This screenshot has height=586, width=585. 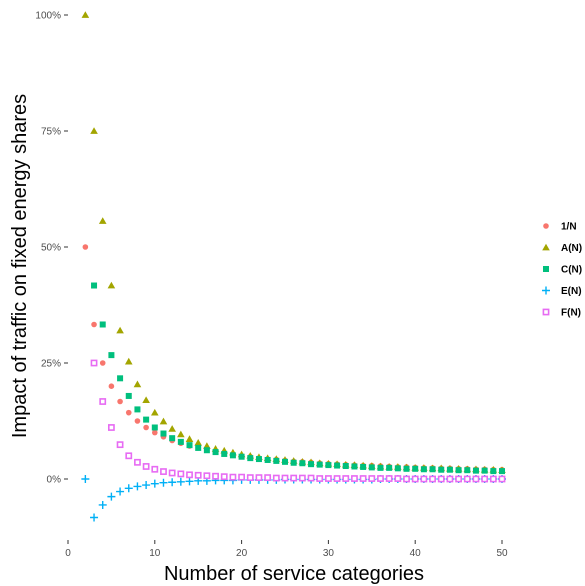 I want to click on legend-item: A(N), so click(x=562, y=248).